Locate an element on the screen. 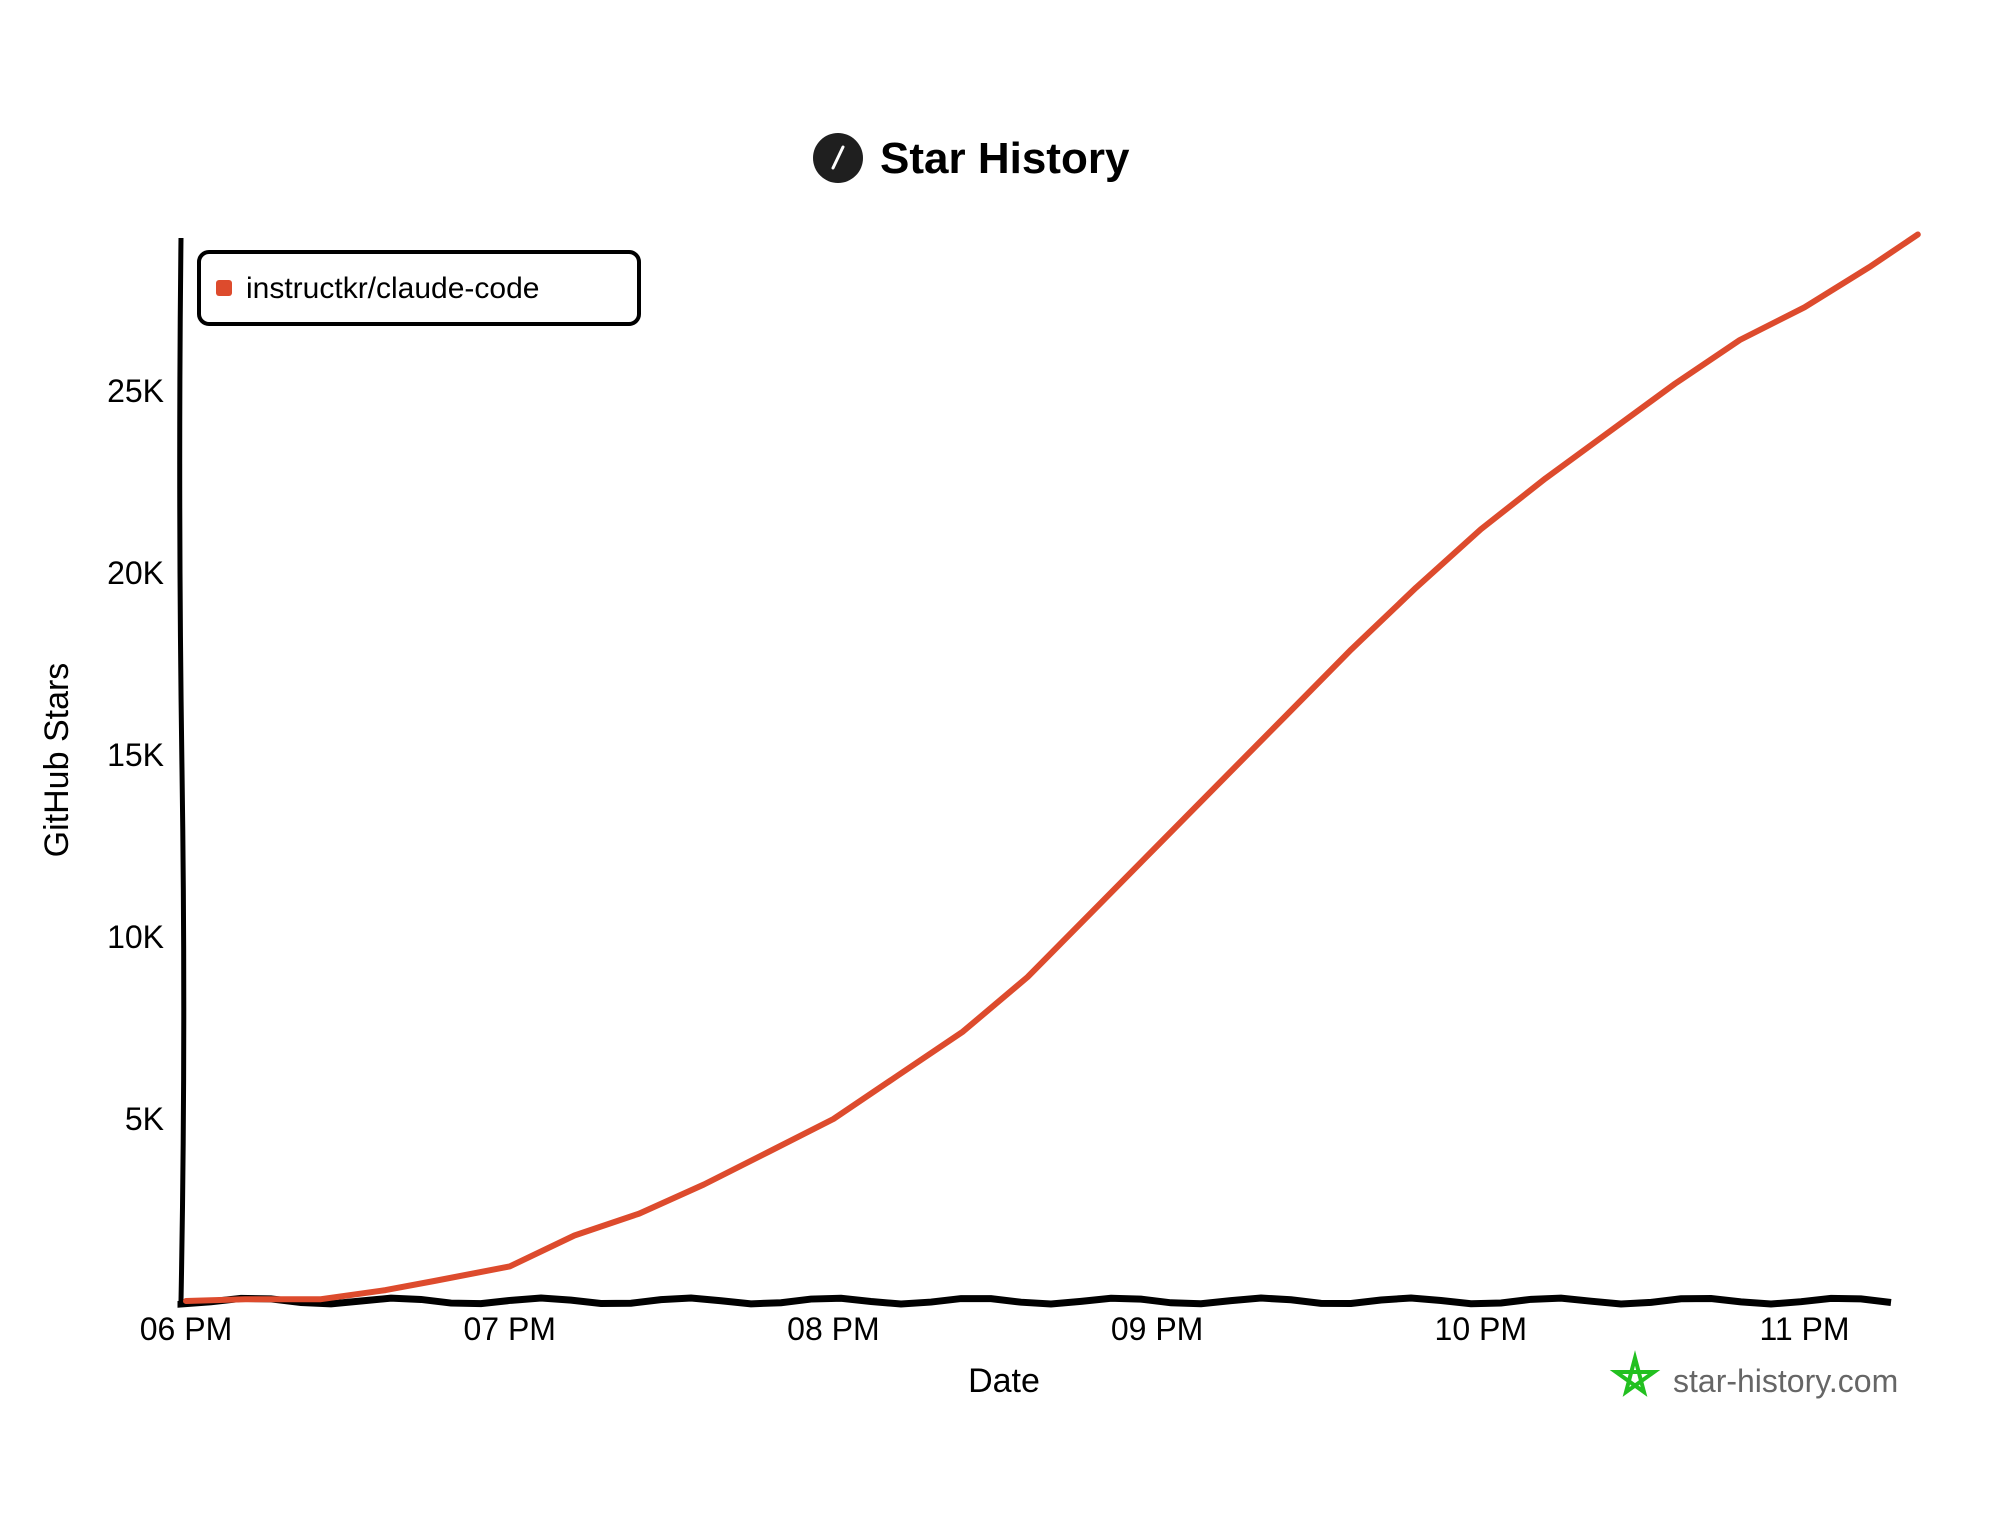  y-axis is located at coordinates (182, 769).